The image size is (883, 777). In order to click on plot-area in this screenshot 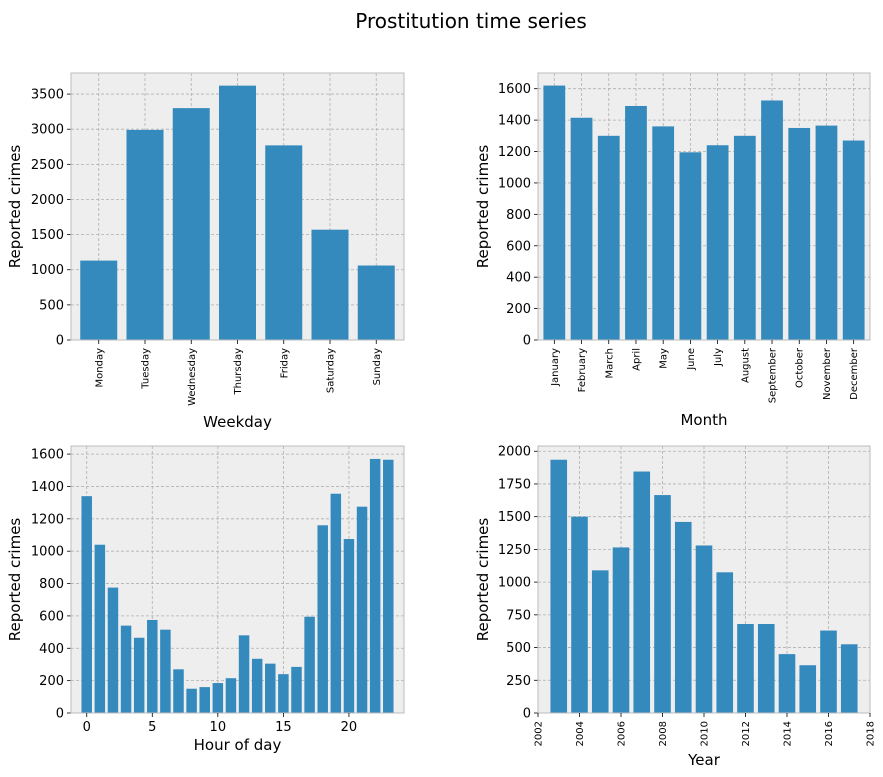, I will do `click(704, 206)`.